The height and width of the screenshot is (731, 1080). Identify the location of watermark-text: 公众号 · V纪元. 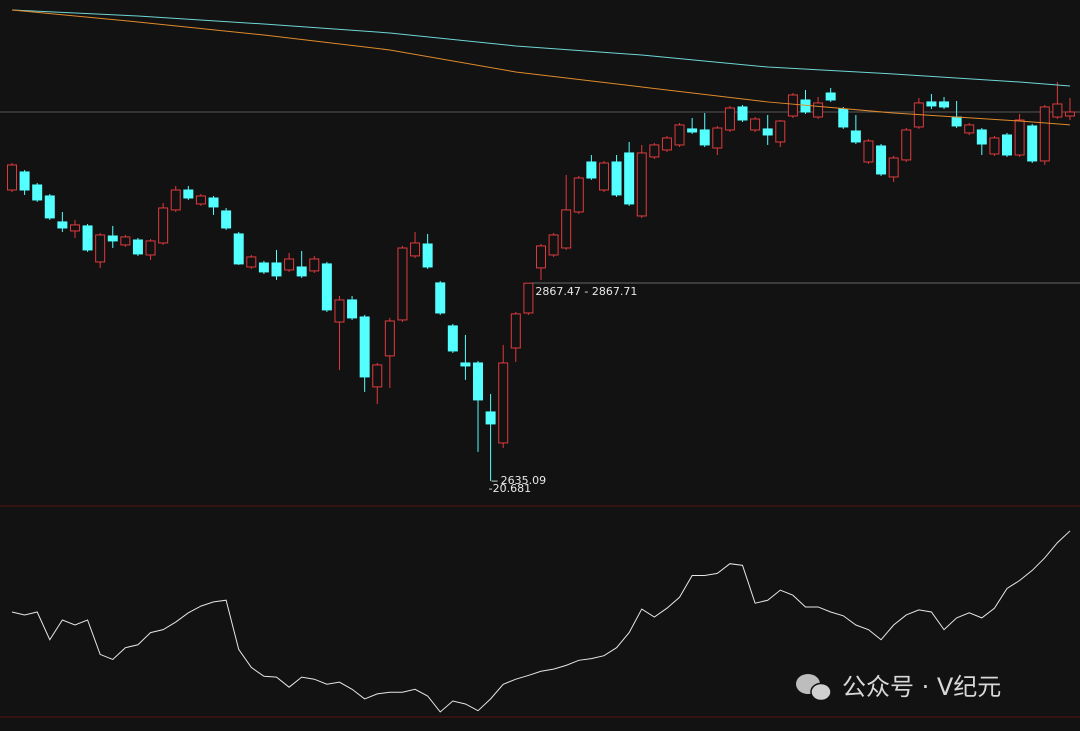
(921, 687).